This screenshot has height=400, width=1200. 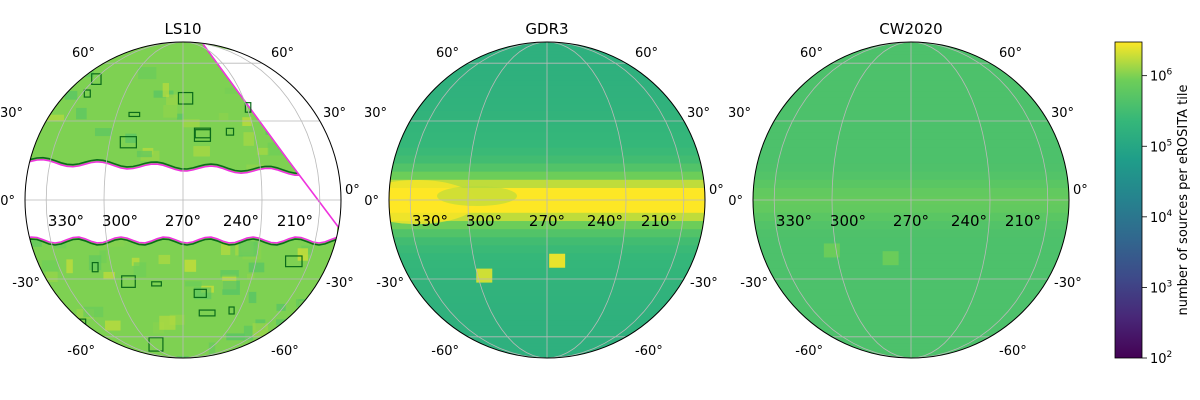 I want to click on colorbar-tick-label: 106, so click(x=1161, y=76).